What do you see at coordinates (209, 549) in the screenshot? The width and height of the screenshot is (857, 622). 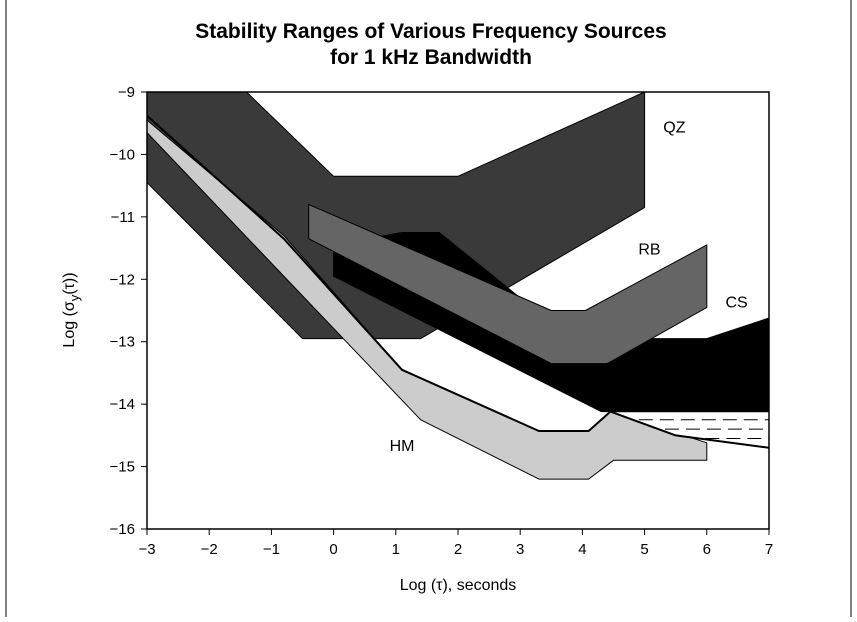 I see `x-tick-label: −2` at bounding box center [209, 549].